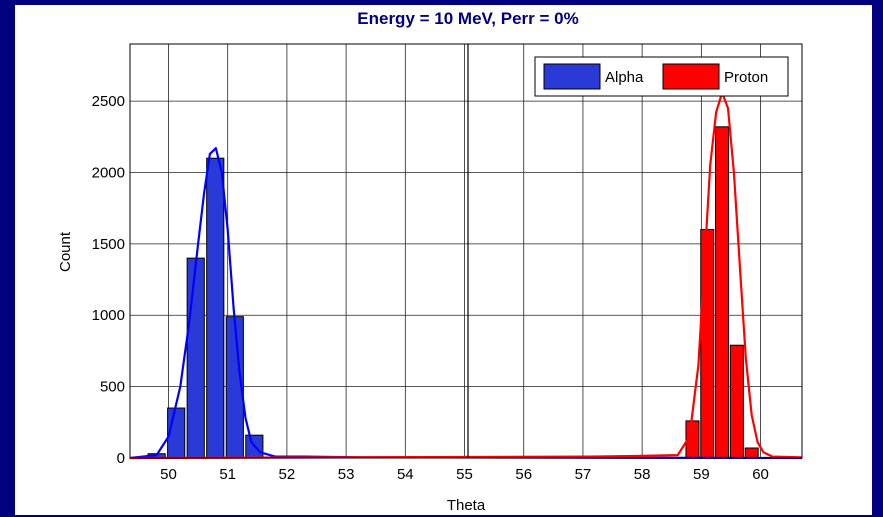 The image size is (883, 517). What do you see at coordinates (108, 244) in the screenshot?
I see `y-tick-label: 1500` at bounding box center [108, 244].